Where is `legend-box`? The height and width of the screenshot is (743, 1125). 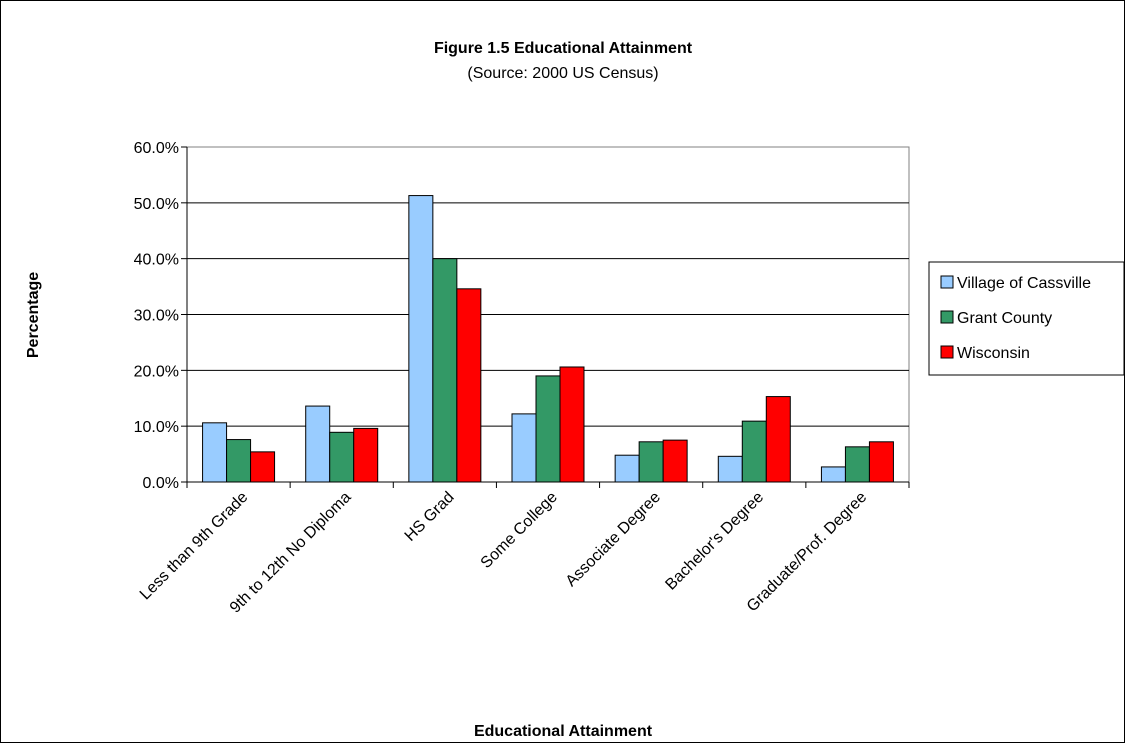 legend-box is located at coordinates (1026, 318).